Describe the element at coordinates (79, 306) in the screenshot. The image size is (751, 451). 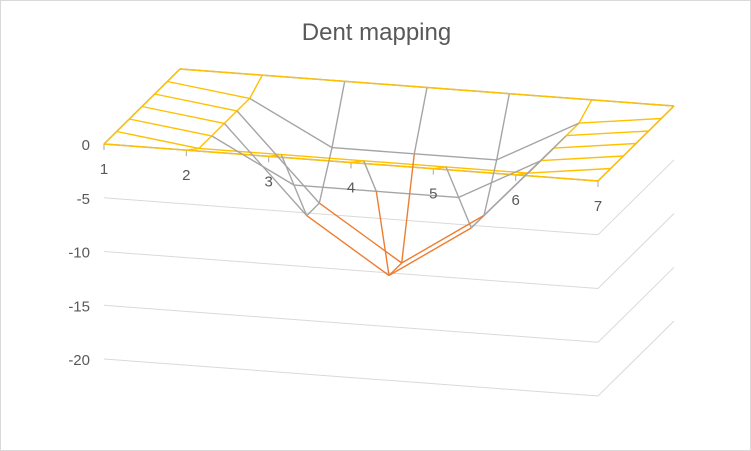
I see `z-tick-label: -15` at that location.